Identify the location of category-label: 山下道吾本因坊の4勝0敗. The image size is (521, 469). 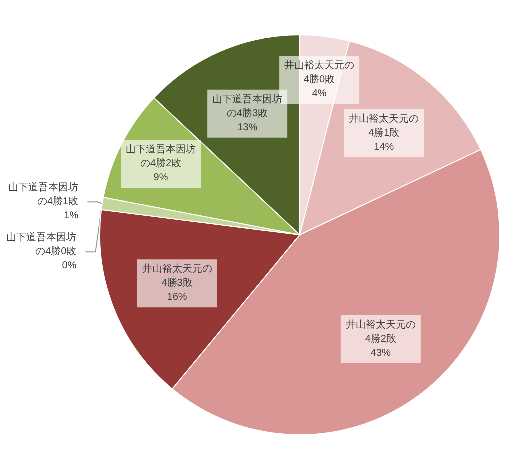
(41, 245).